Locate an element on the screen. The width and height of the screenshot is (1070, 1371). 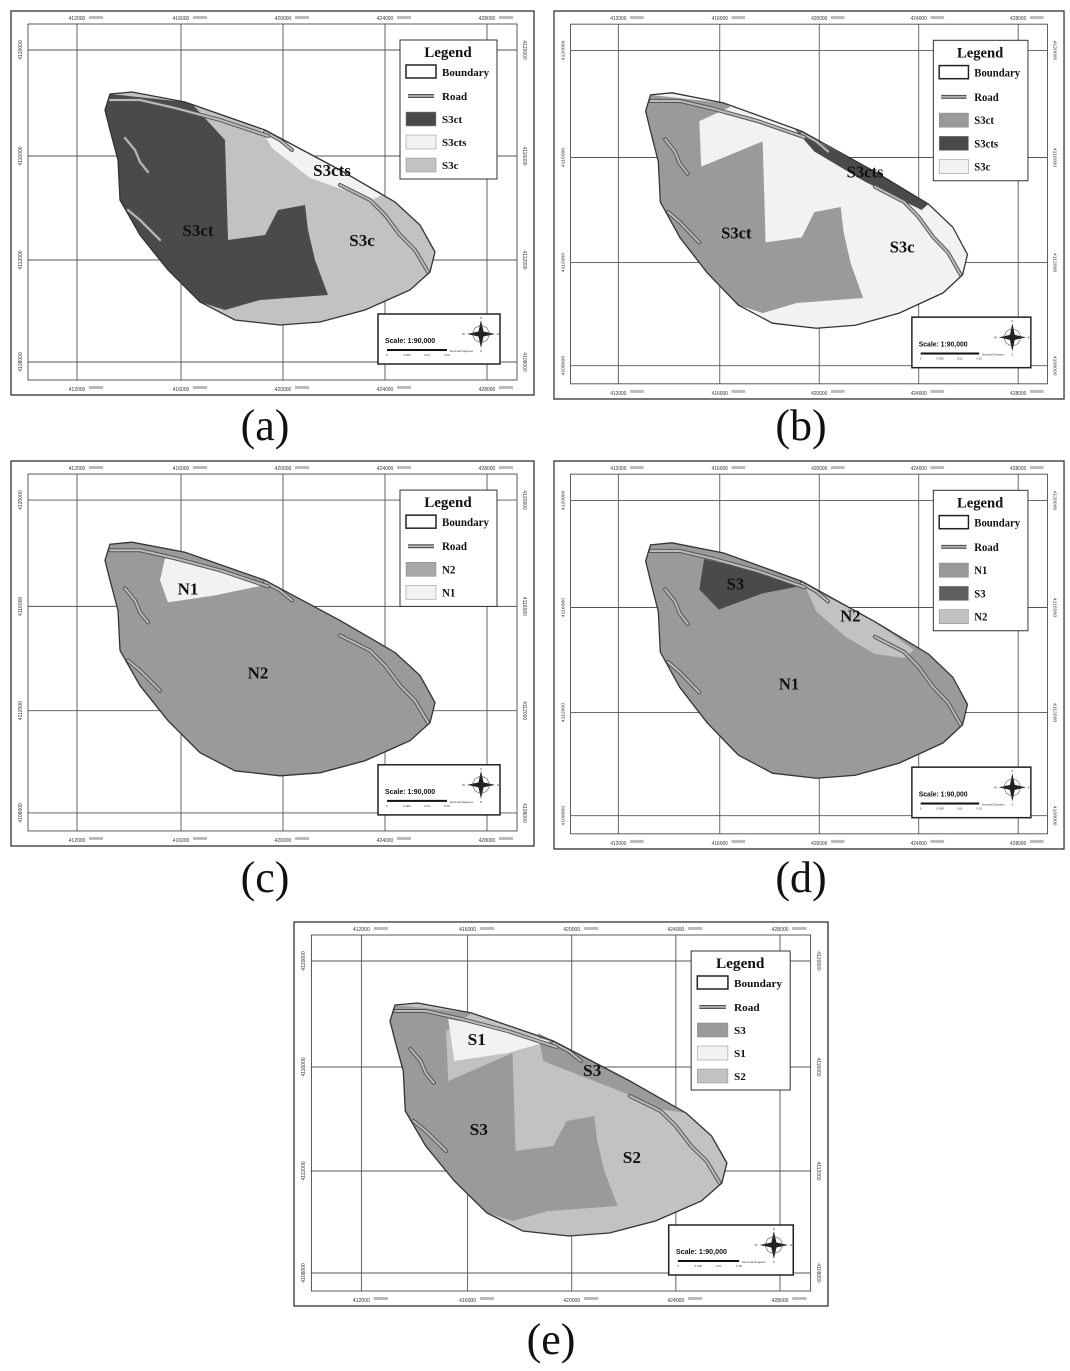
x-tick-label-bottom: 416000 is located at coordinates (181, 390).